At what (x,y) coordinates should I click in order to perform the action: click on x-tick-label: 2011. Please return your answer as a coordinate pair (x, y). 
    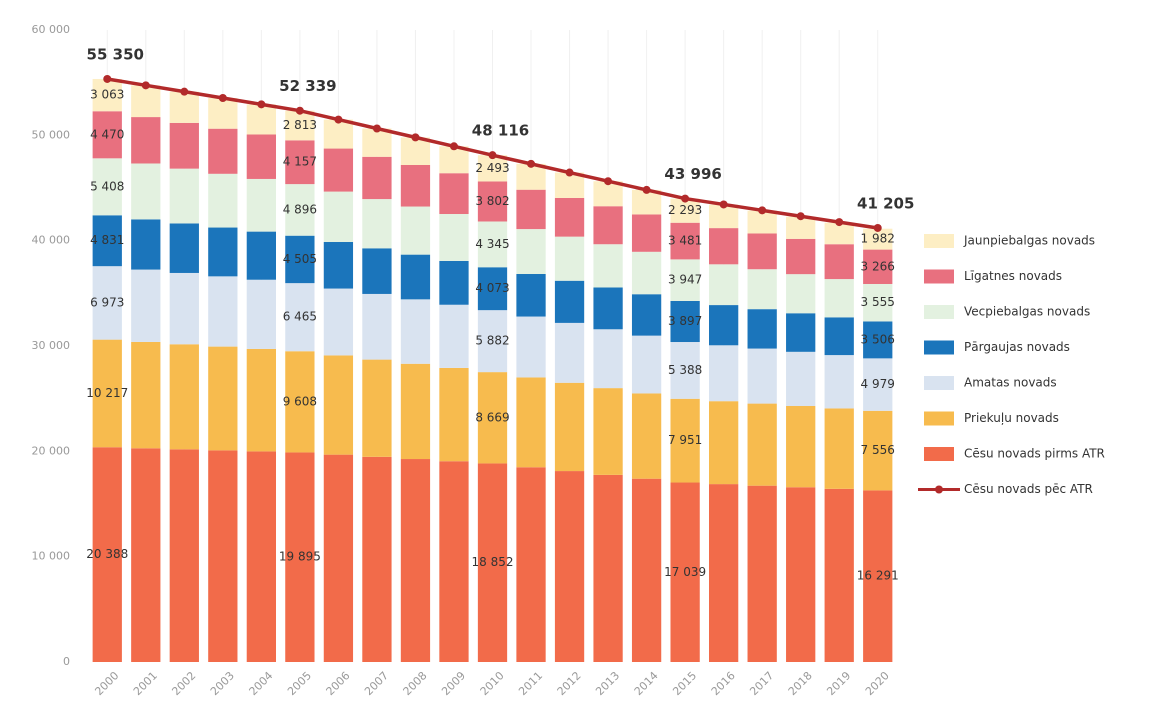
    Looking at the image, I should click on (530, 683).